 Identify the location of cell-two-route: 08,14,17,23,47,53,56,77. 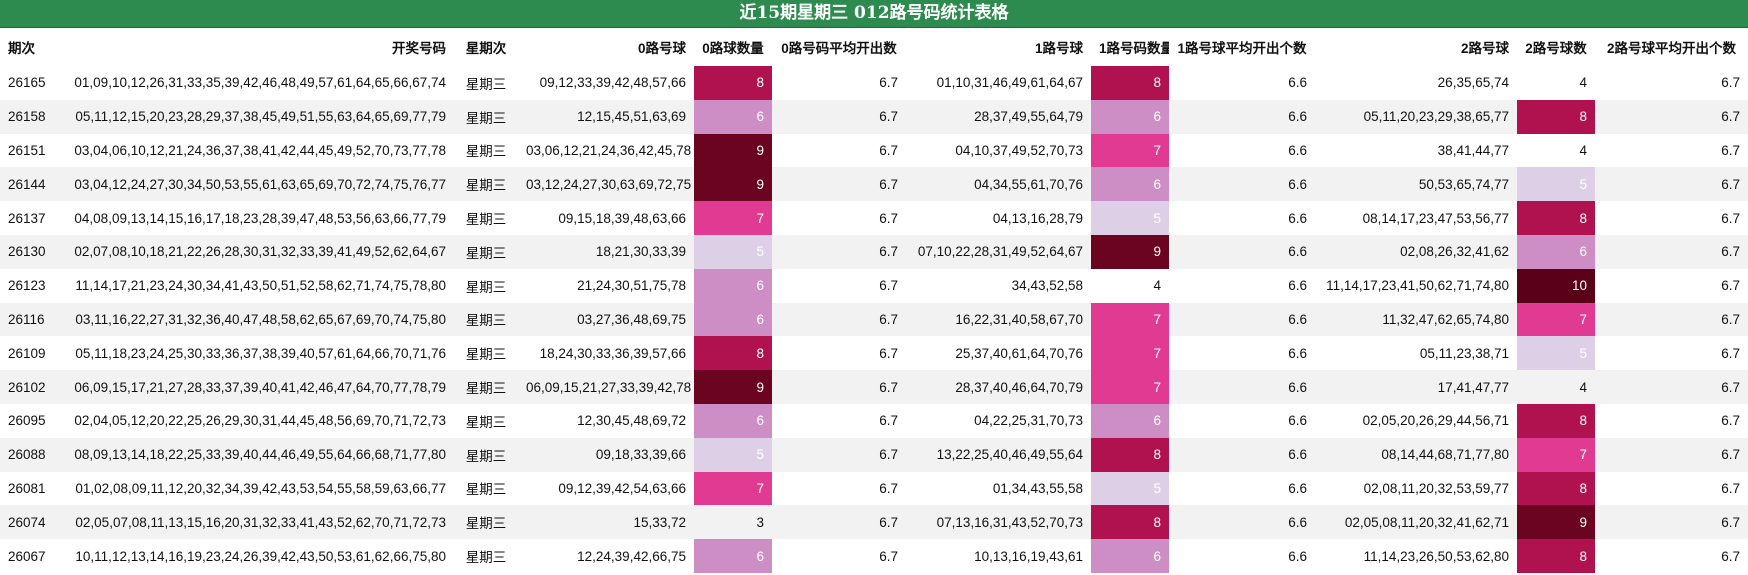
(1416, 218).